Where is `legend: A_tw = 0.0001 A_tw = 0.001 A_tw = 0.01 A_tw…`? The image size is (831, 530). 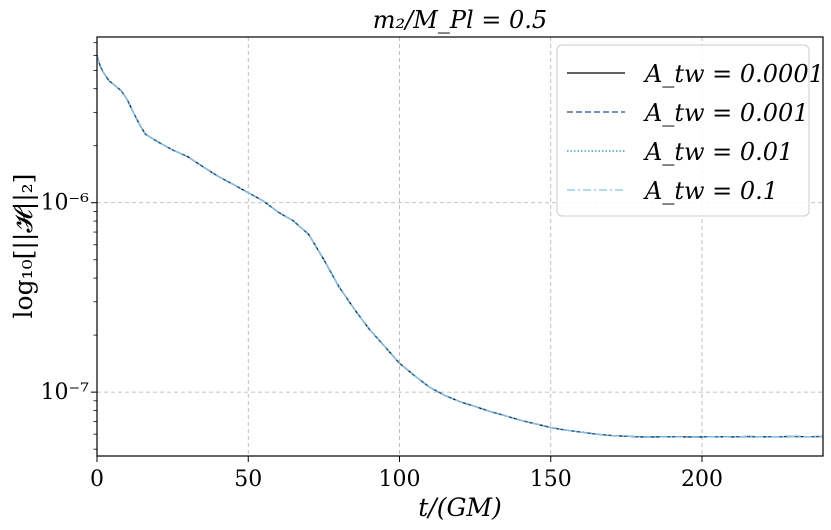
legend: A_tw = 0.0001 A_tw = 0.001 A_tw = 0.01 A_tw… is located at coordinates (690, 130).